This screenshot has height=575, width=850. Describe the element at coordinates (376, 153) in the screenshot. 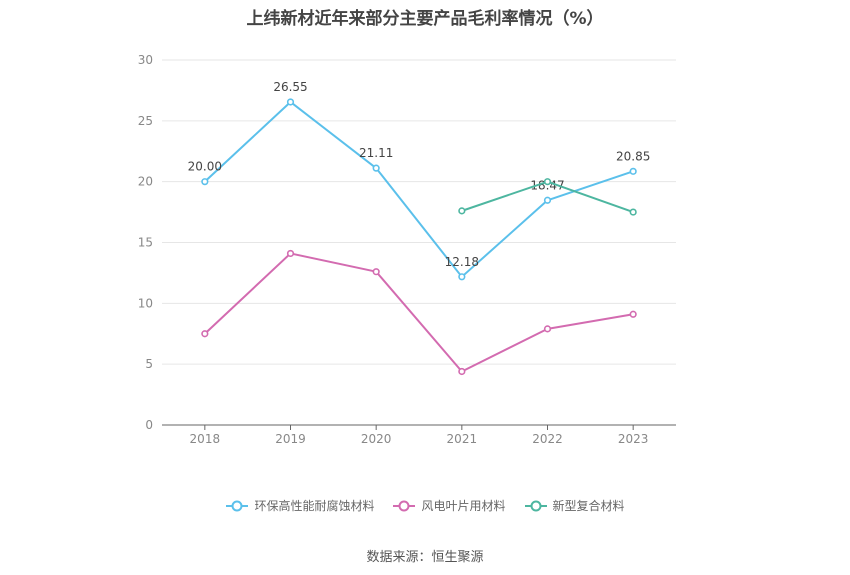

I see `data-label: 21.11` at that location.